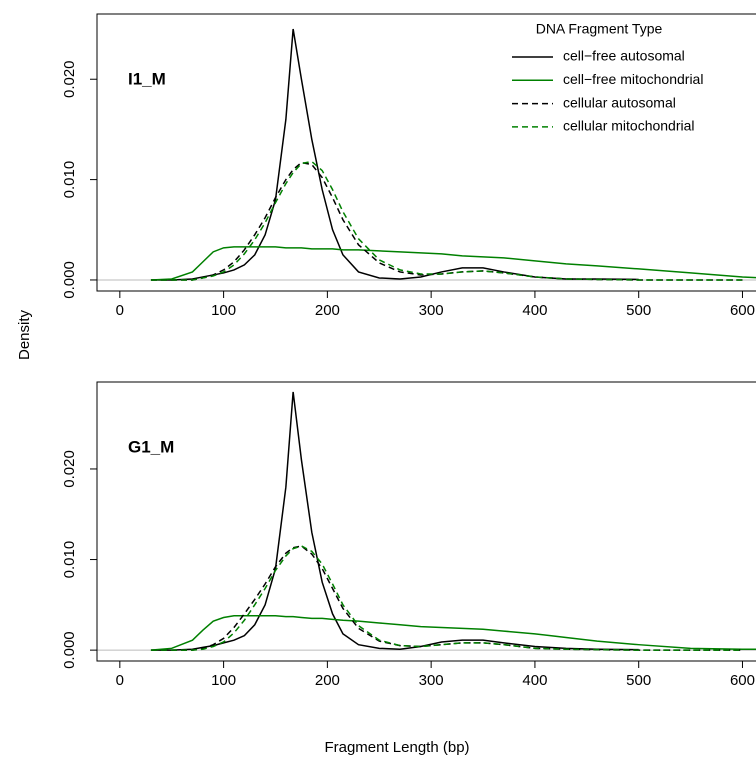 The height and width of the screenshot is (768, 756). Describe the element at coordinates (599, 29) in the screenshot. I see `legend-title: DNA Fragment Type` at that location.